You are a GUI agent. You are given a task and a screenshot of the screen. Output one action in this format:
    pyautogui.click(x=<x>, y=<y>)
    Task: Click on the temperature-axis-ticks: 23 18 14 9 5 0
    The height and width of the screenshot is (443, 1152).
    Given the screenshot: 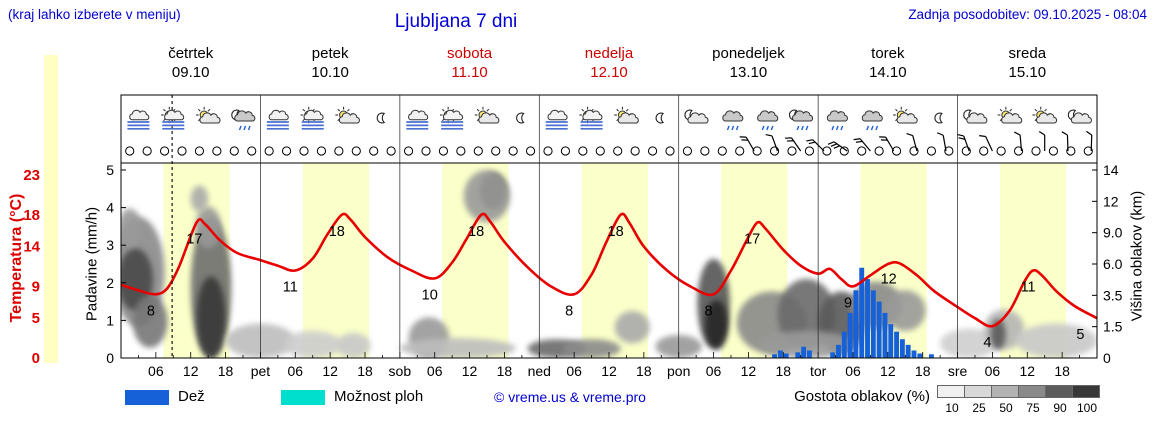 What is the action you would take?
    pyautogui.click(x=31, y=267)
    